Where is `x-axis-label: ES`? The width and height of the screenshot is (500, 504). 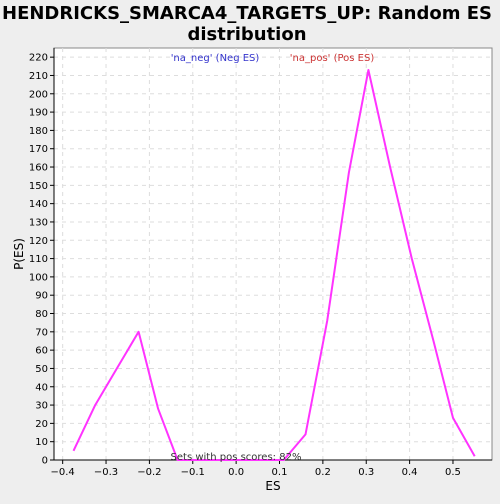 x-axis-label: ES is located at coordinates (272, 486).